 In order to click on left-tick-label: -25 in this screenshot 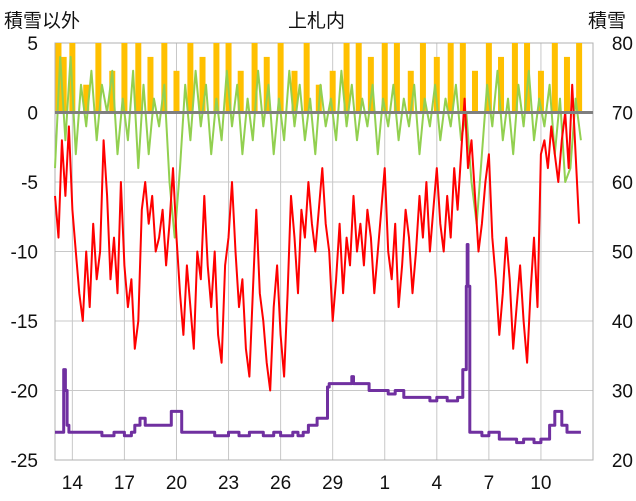, I will do `click(24, 461)`.